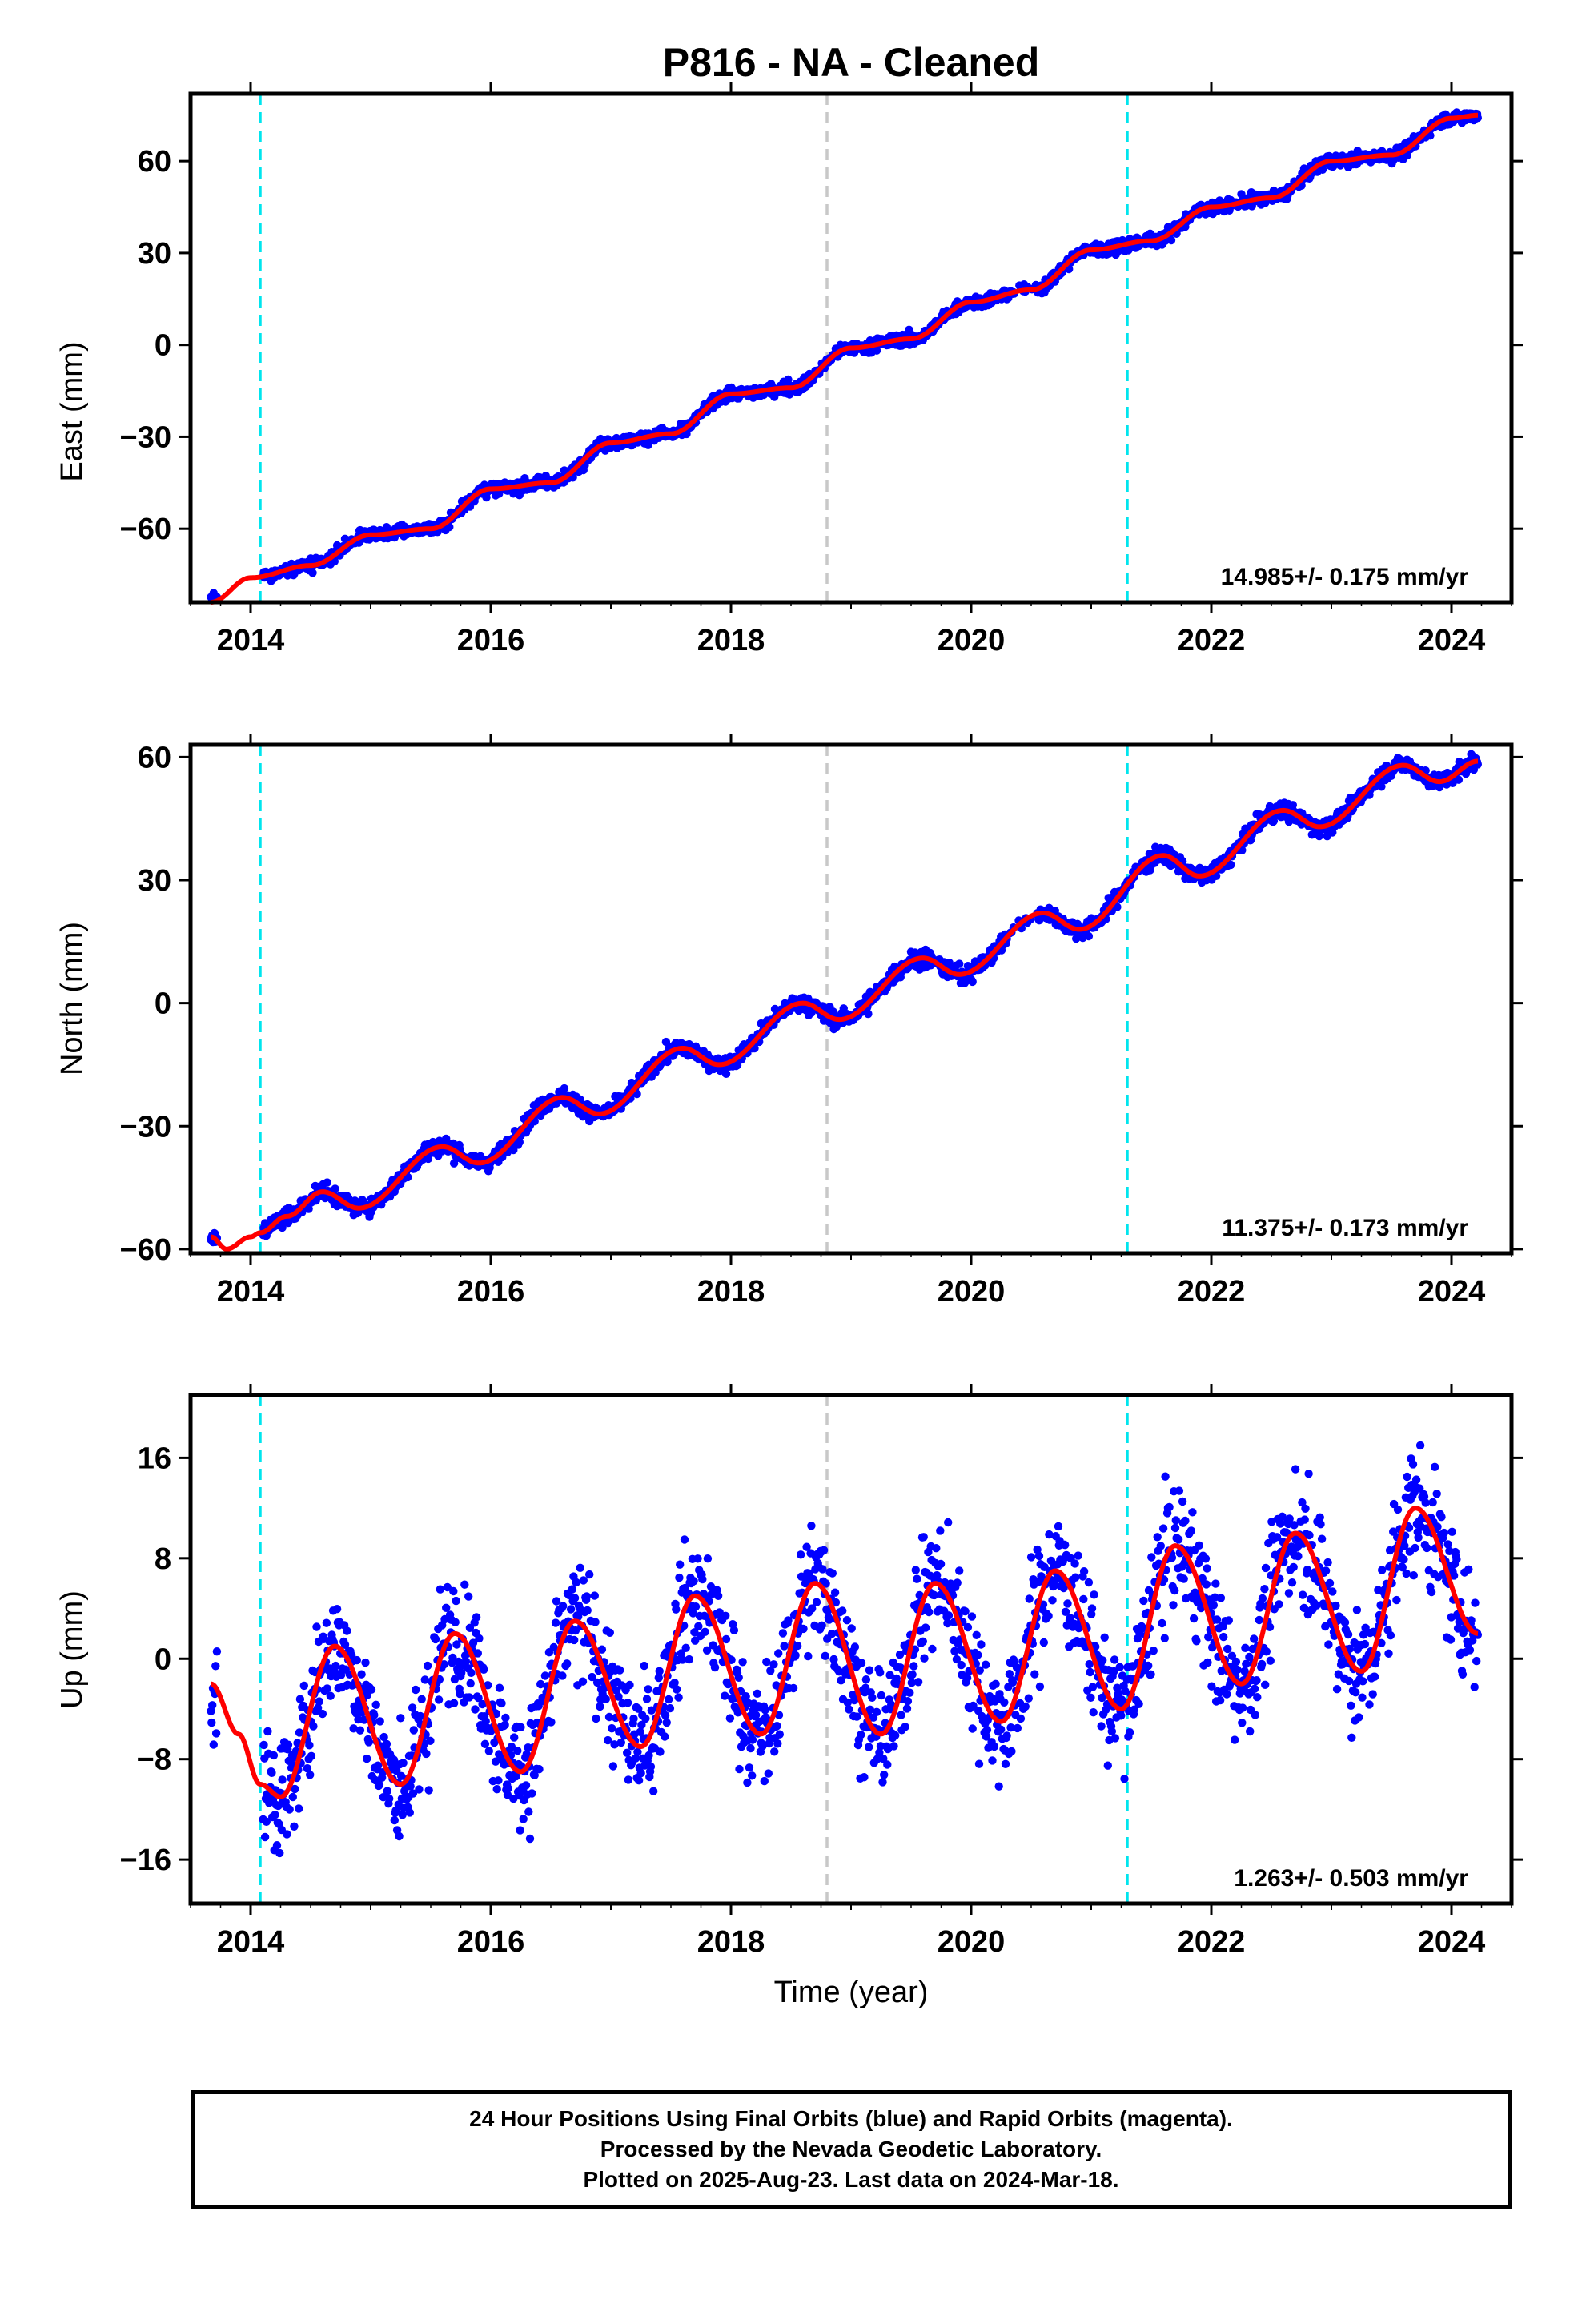 This screenshot has height=2324, width=1582. Describe the element at coordinates (1212, 1292) in the screenshot. I see `x-tick-label: 2022` at that location.